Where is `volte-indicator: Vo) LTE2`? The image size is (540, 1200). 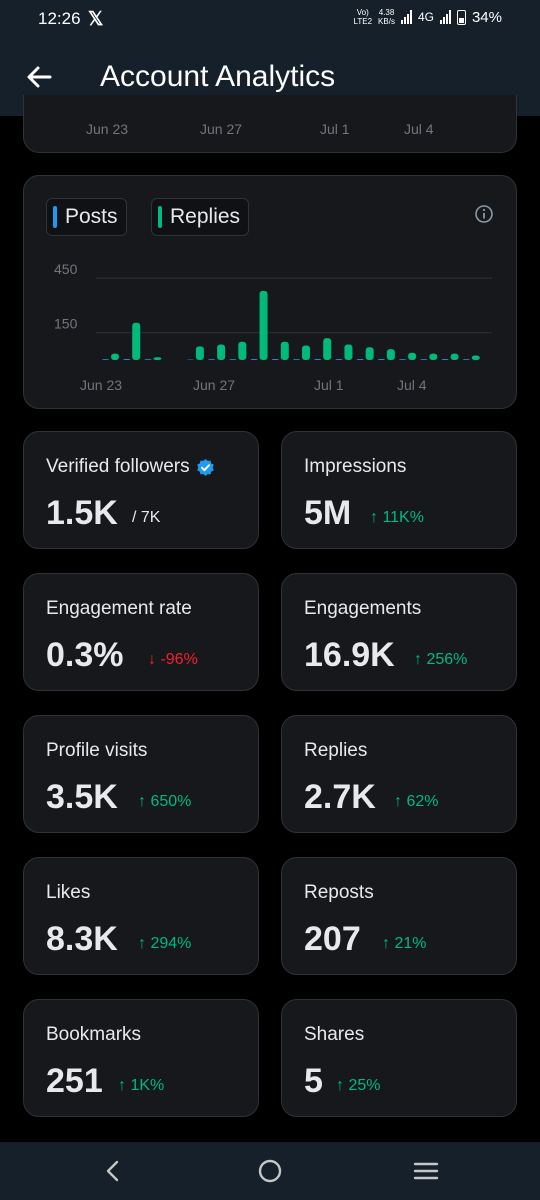 volte-indicator: Vo) LTE2 is located at coordinates (363, 17).